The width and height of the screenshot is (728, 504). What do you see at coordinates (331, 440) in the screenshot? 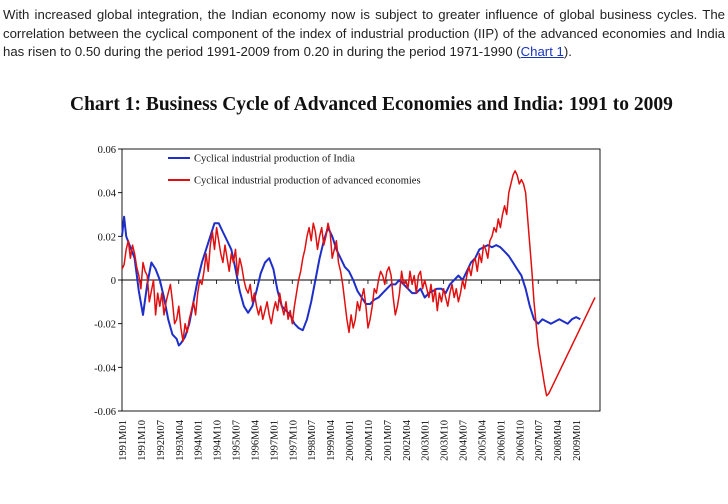
I see `x-tick-label: 1999M04` at bounding box center [331, 440].